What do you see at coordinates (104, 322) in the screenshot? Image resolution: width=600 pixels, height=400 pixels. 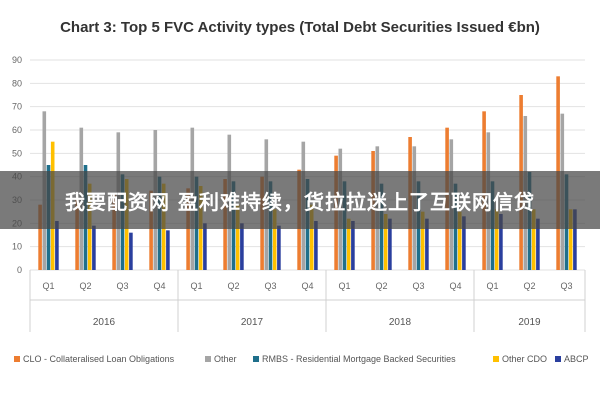 I see `year-label: 2016` at bounding box center [104, 322].